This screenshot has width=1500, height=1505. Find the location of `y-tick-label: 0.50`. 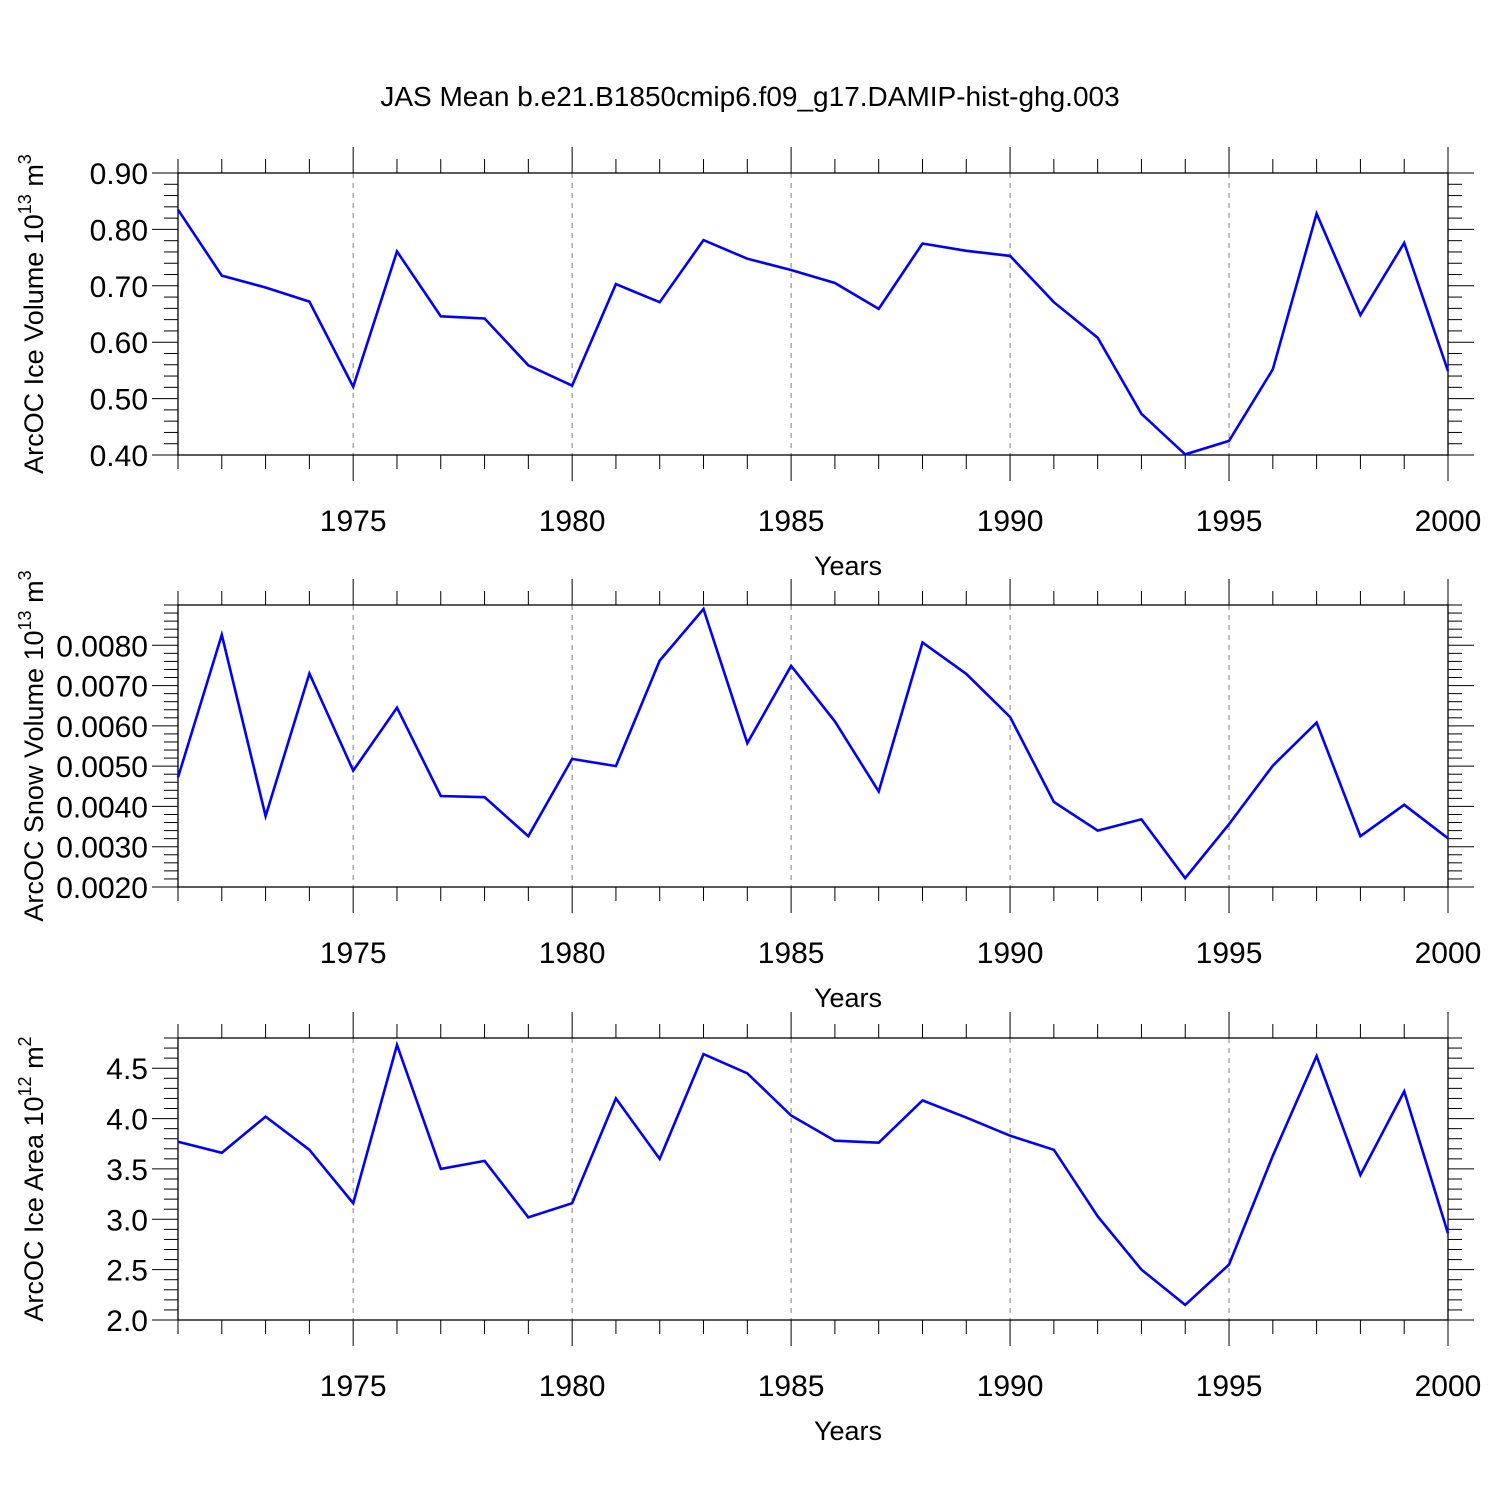

y-tick-label: 0.50 is located at coordinates (119, 400).